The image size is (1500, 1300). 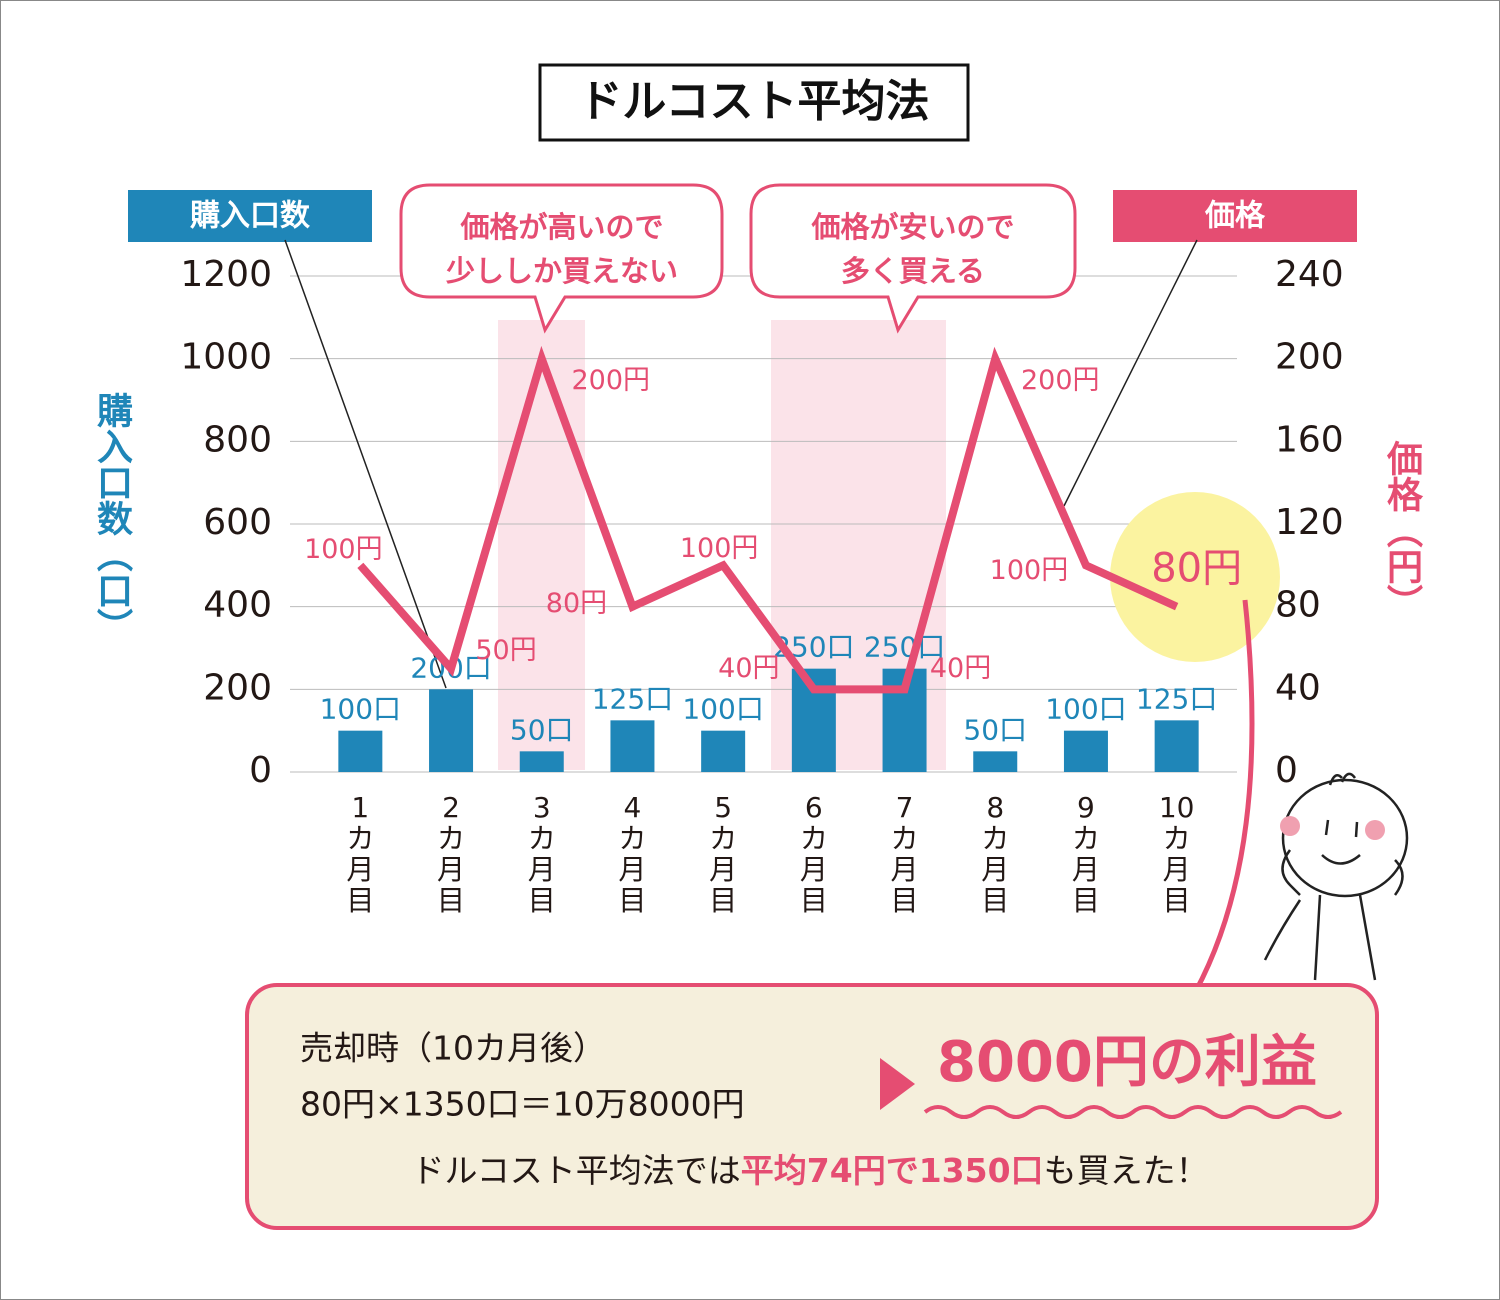 I want to click on legend-label: 購入口数, so click(x=250, y=216).